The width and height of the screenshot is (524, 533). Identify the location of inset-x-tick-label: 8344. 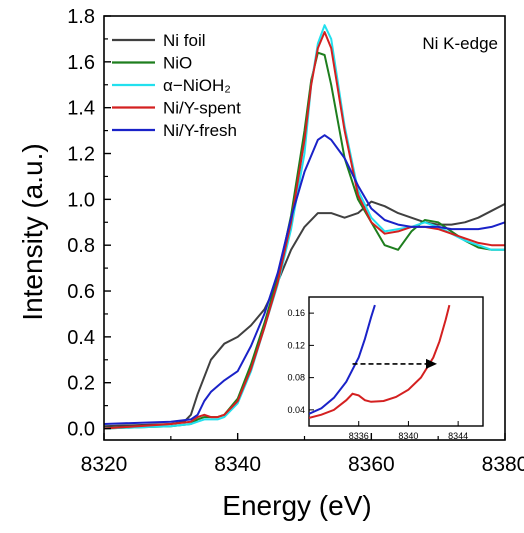
(458, 436).